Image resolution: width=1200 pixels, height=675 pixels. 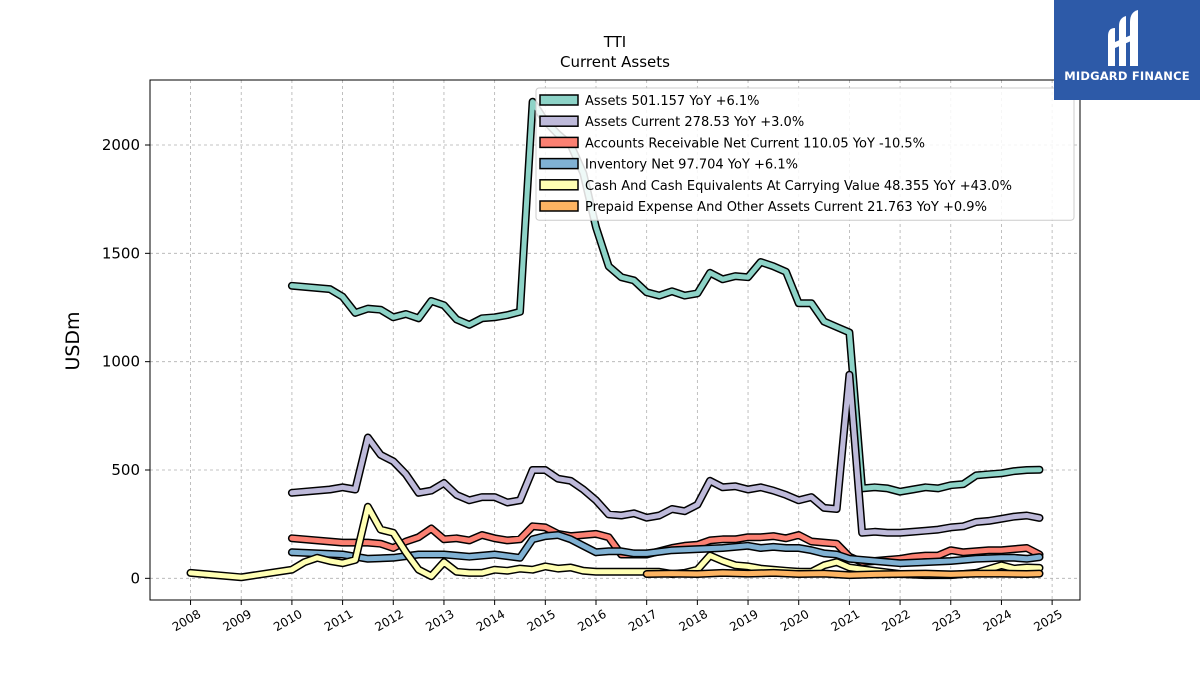 I want to click on x-tick-label: 2024, so click(x=997, y=620).